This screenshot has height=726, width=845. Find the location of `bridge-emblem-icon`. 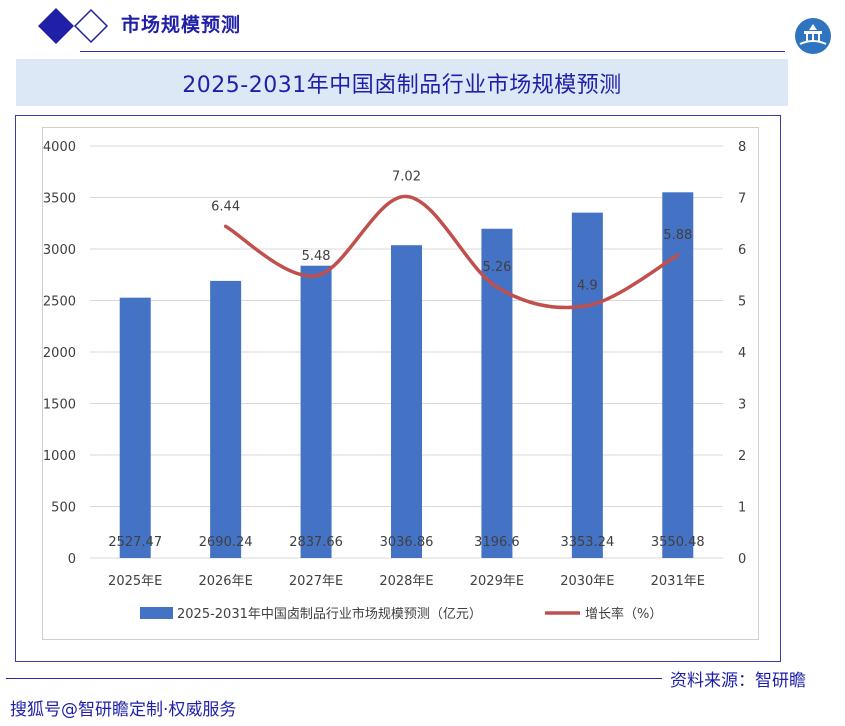

bridge-emblem-icon is located at coordinates (813, 36).